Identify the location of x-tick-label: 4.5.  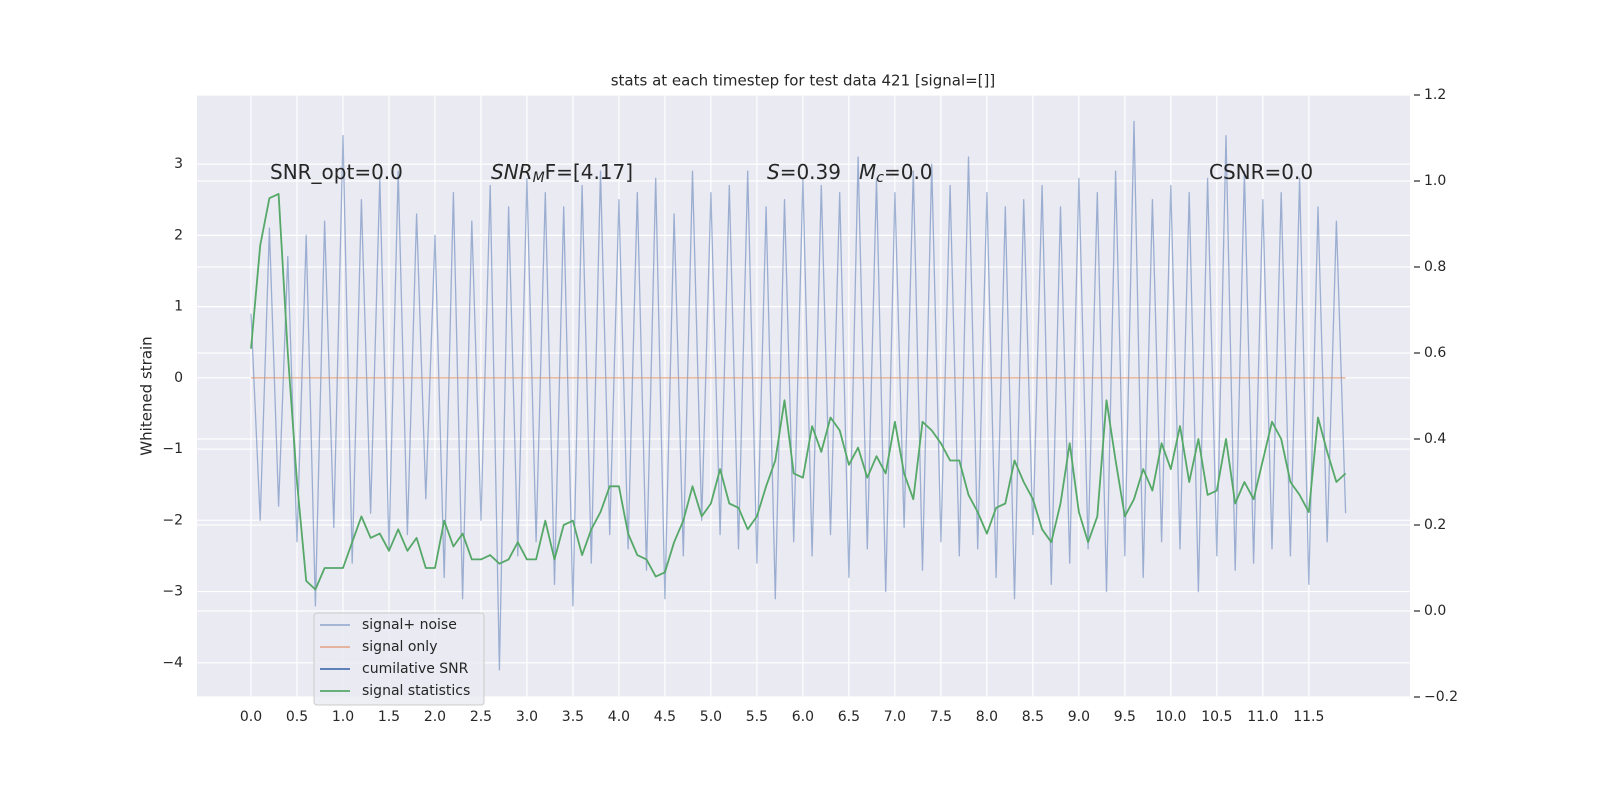
(665, 717).